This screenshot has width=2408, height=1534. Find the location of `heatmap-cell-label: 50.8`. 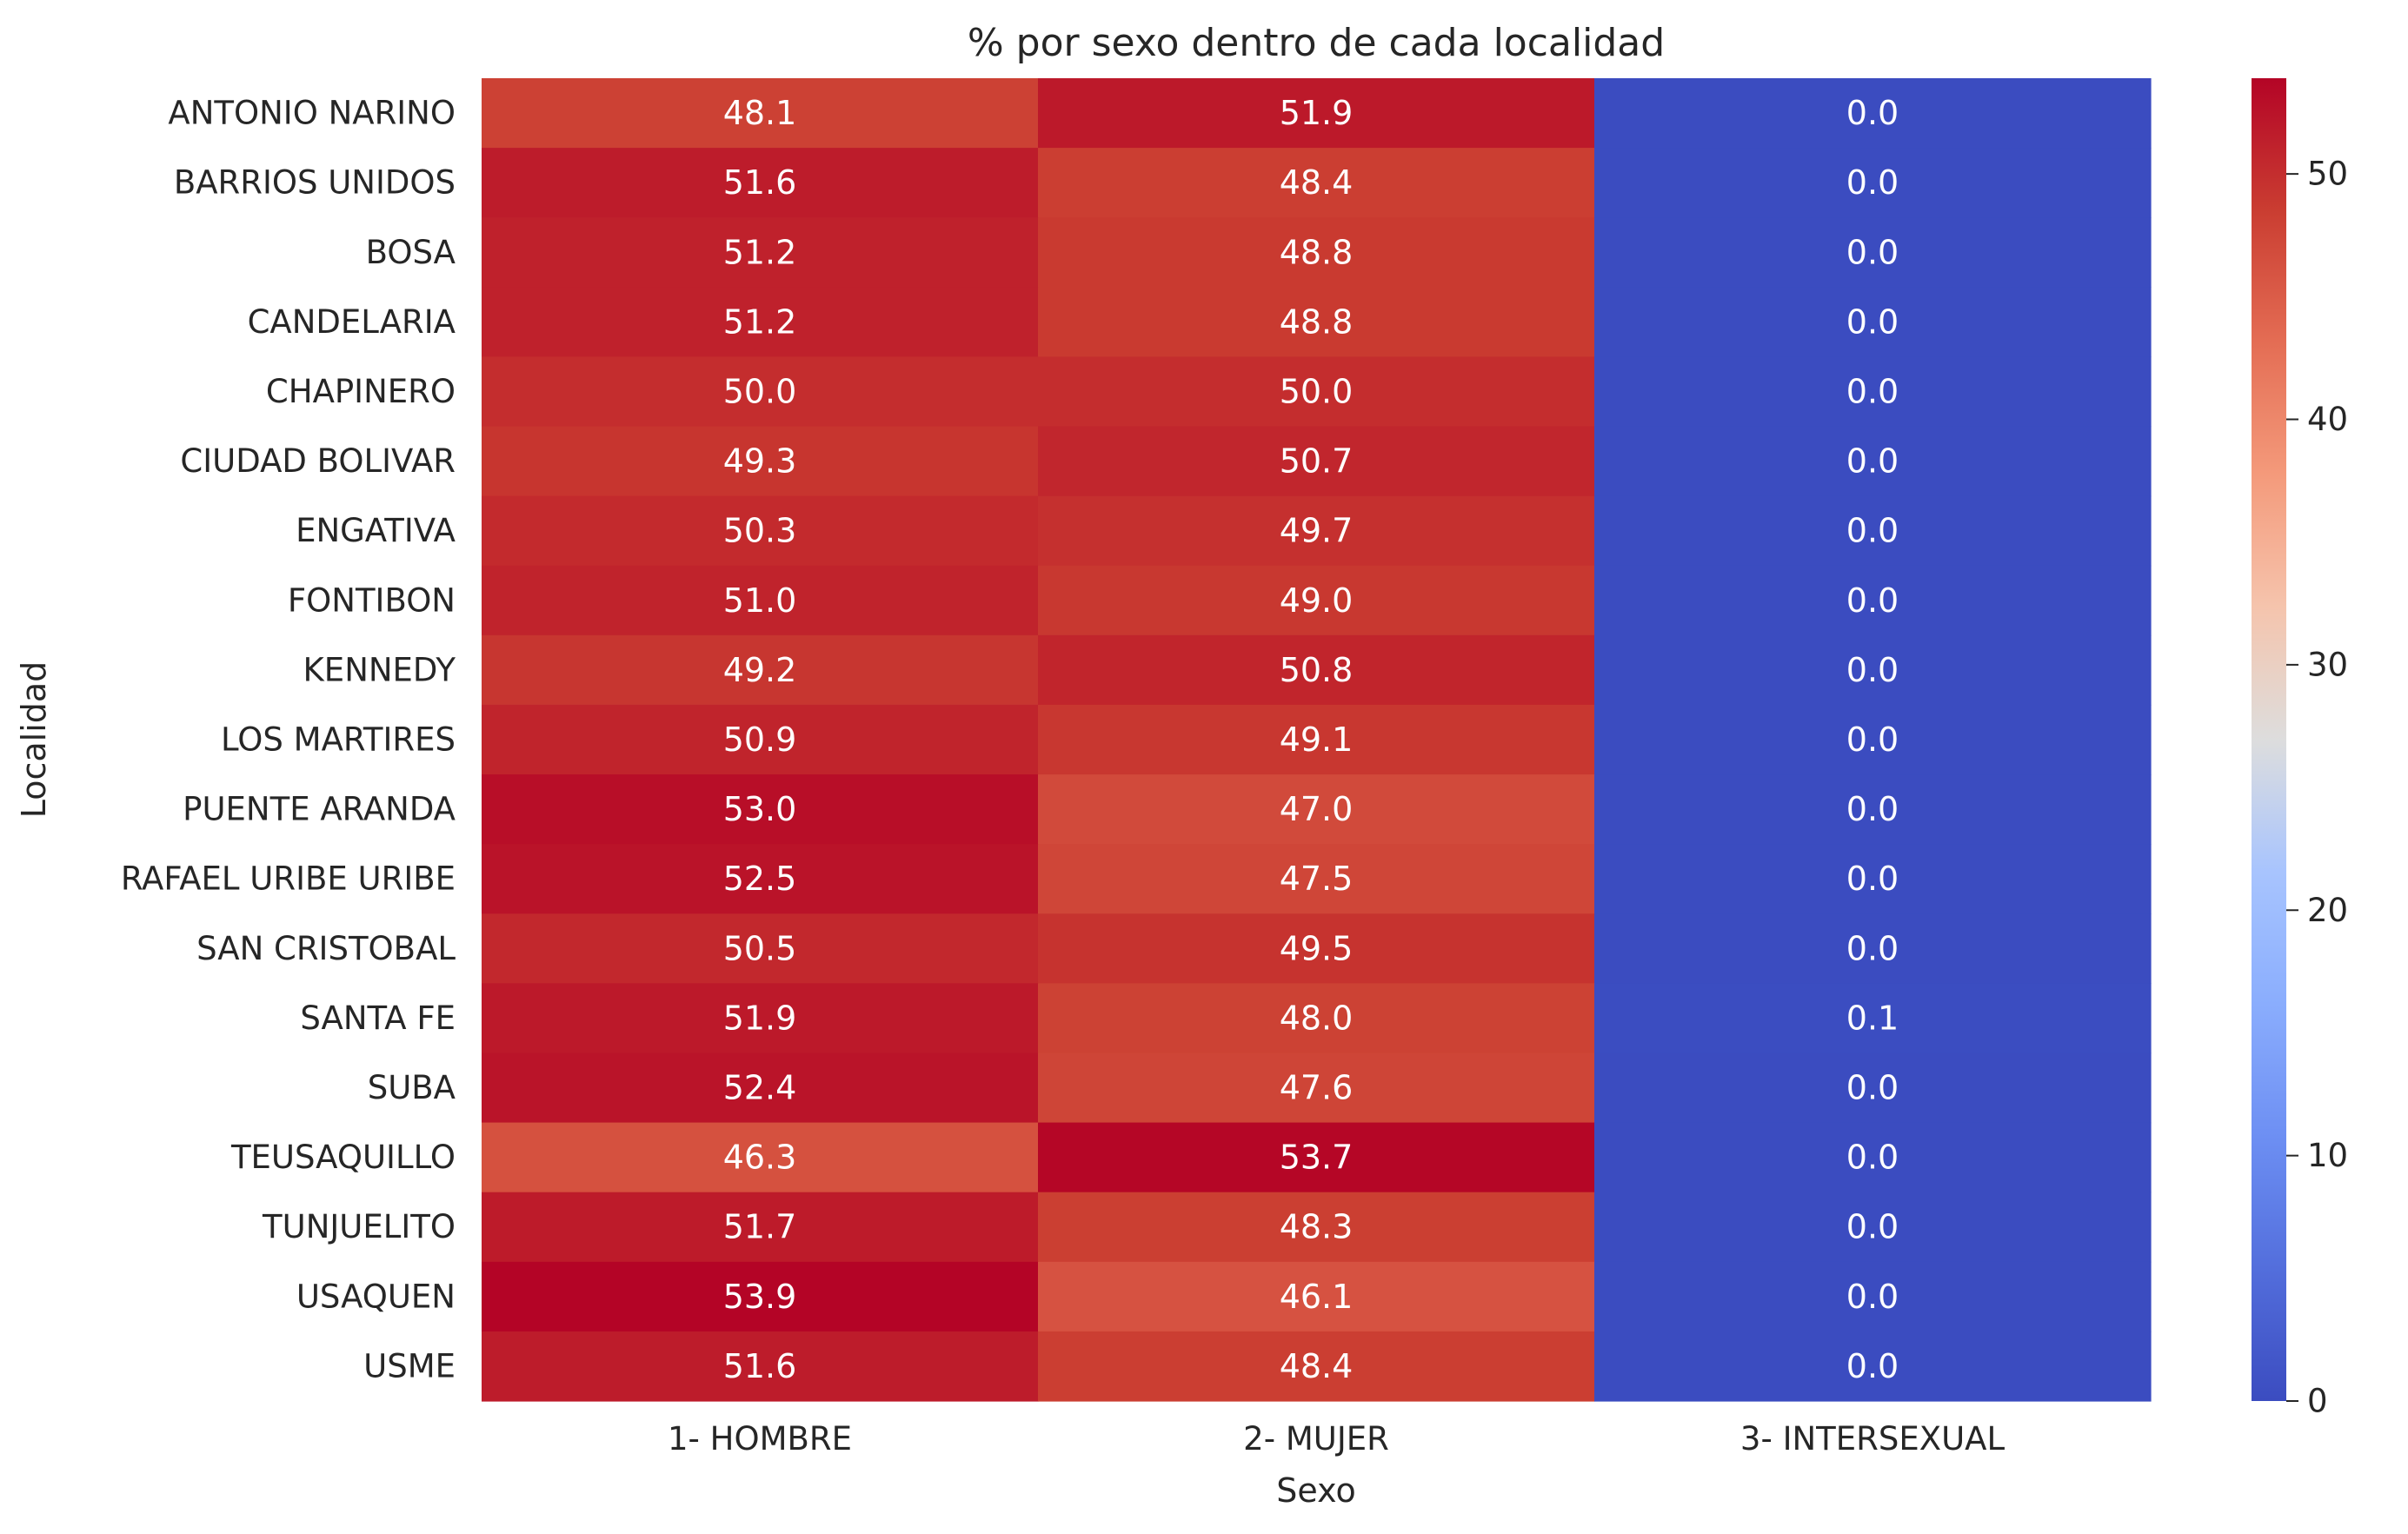

heatmap-cell-label: 50.8 is located at coordinates (1317, 670).